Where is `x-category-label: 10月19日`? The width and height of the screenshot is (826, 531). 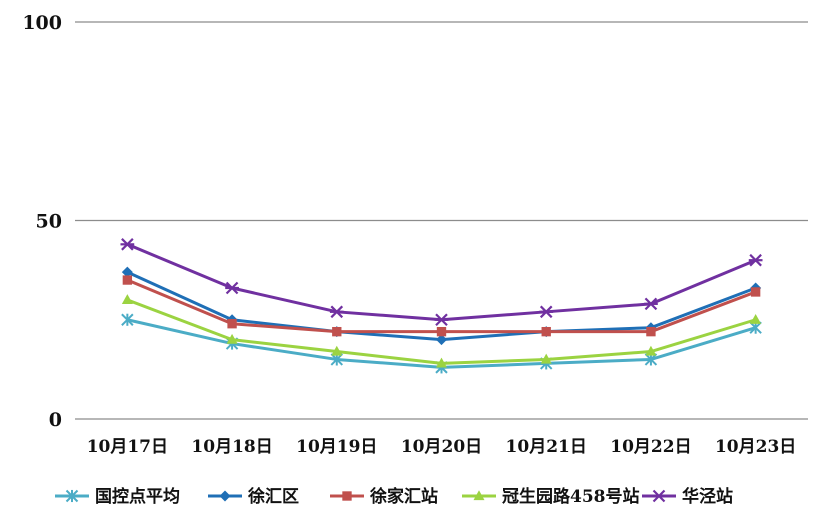 x-category-label: 10月19日 is located at coordinates (336, 447).